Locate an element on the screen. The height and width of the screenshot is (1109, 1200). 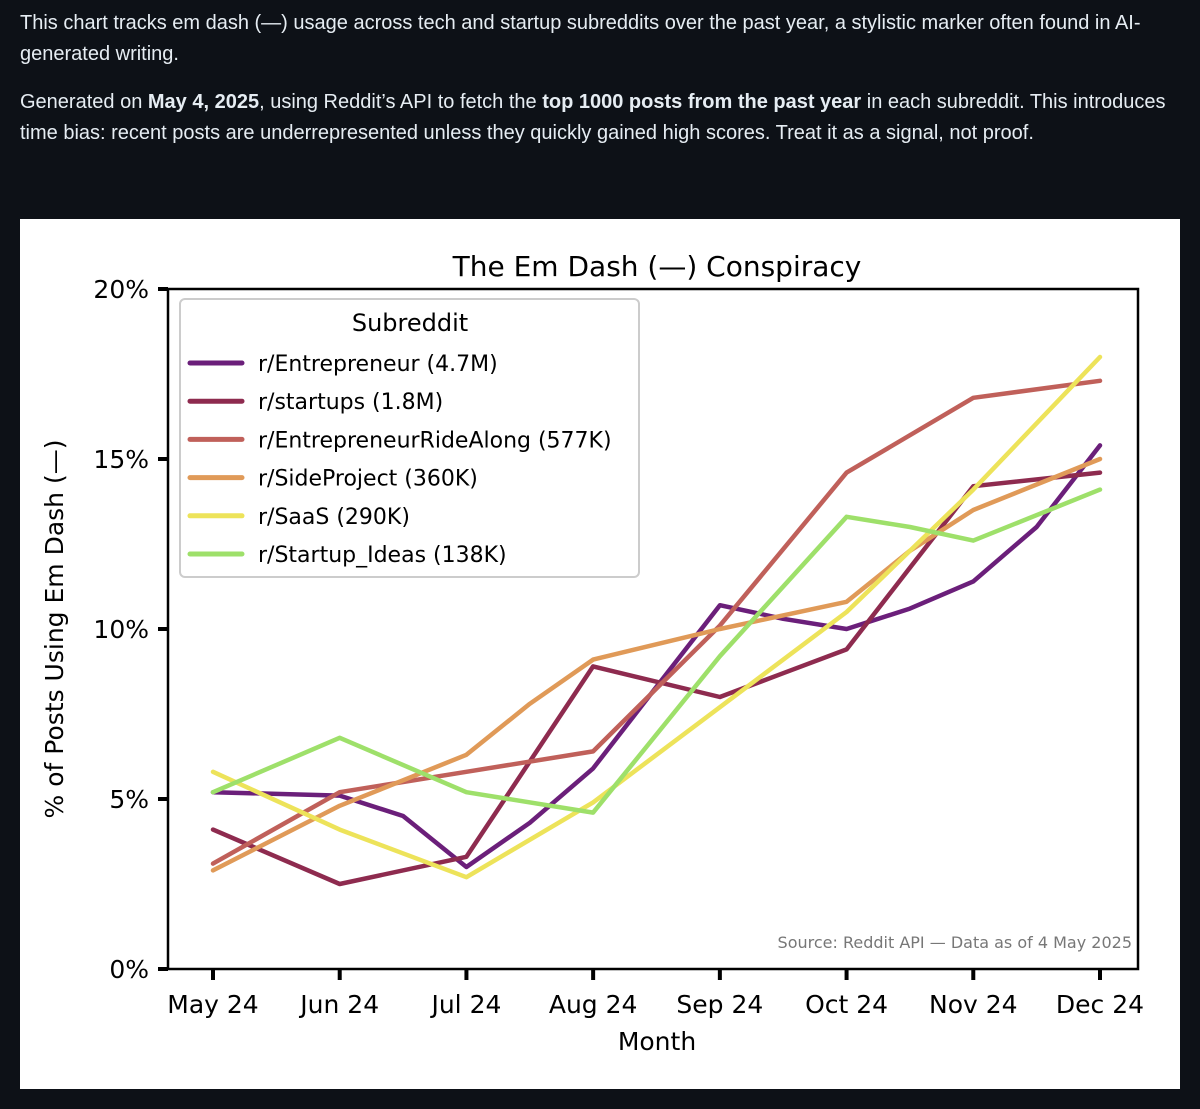
p2-date: May 4, 2025 is located at coordinates (203, 102).